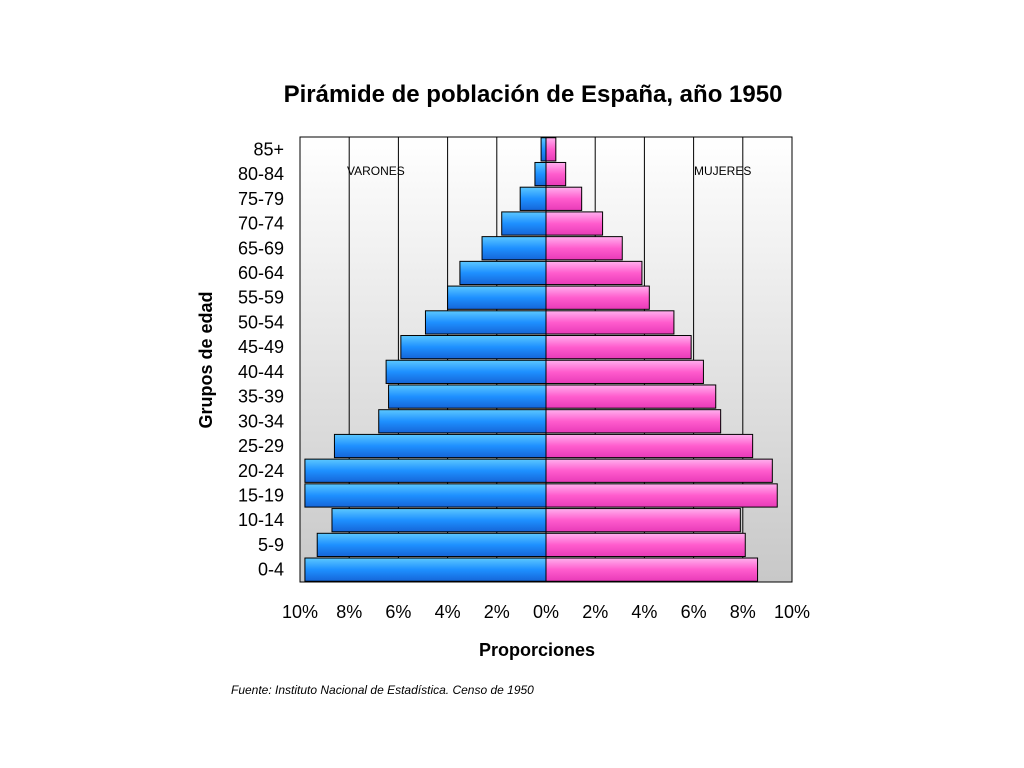 The image size is (1024, 768). I want to click on y-tick-label: 70-74, so click(261, 224).